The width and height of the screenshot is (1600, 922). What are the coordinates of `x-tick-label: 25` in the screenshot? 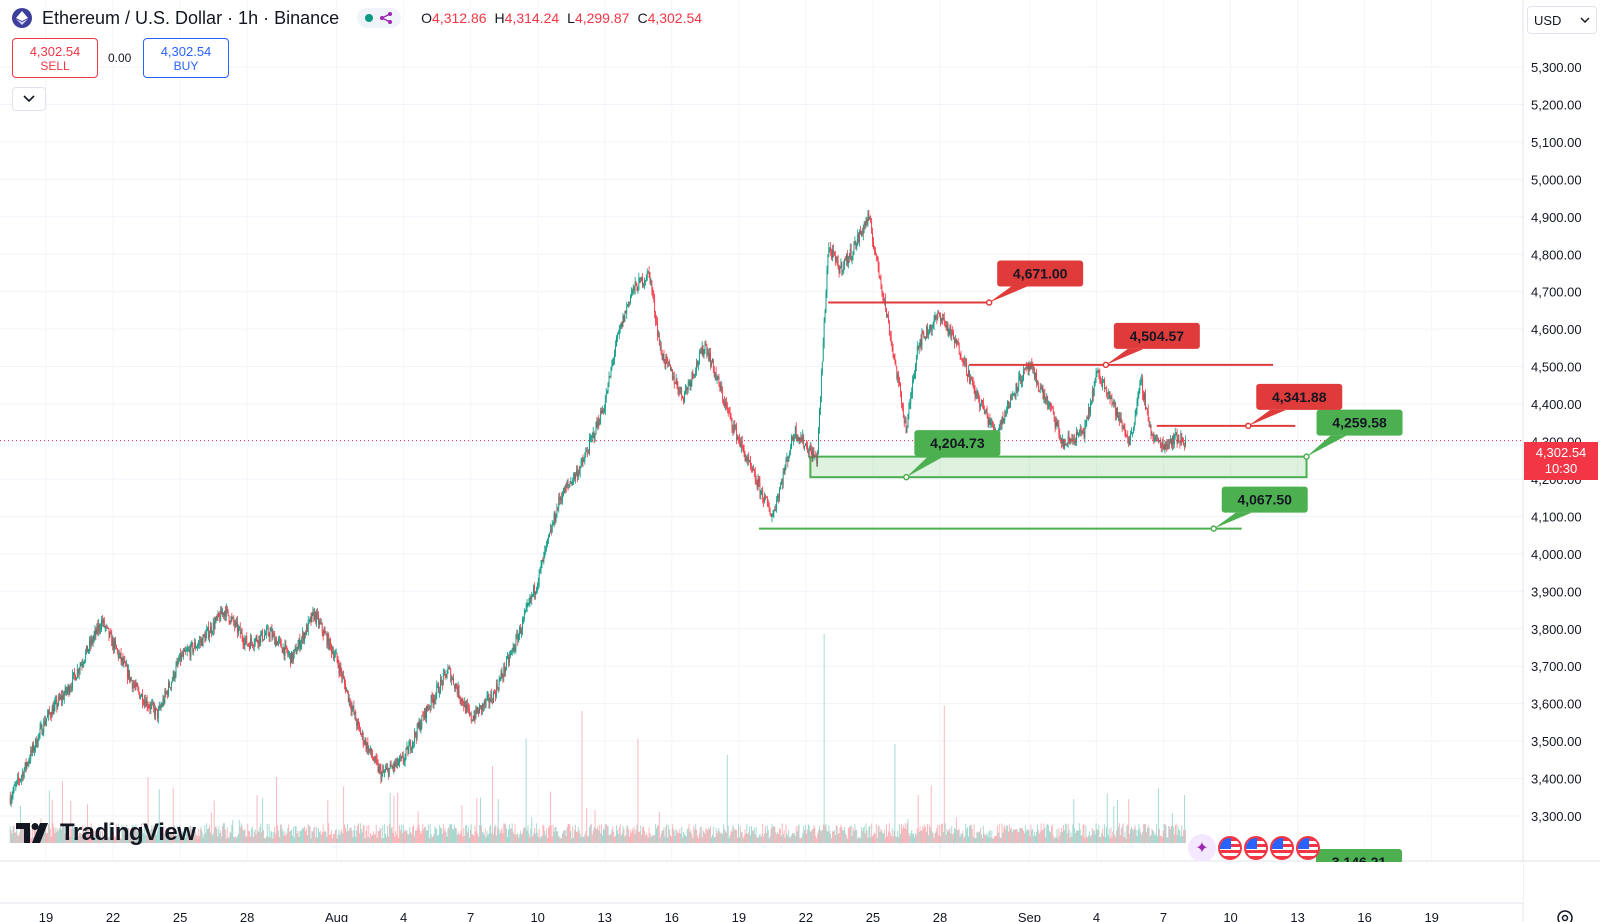 It's located at (873, 916).